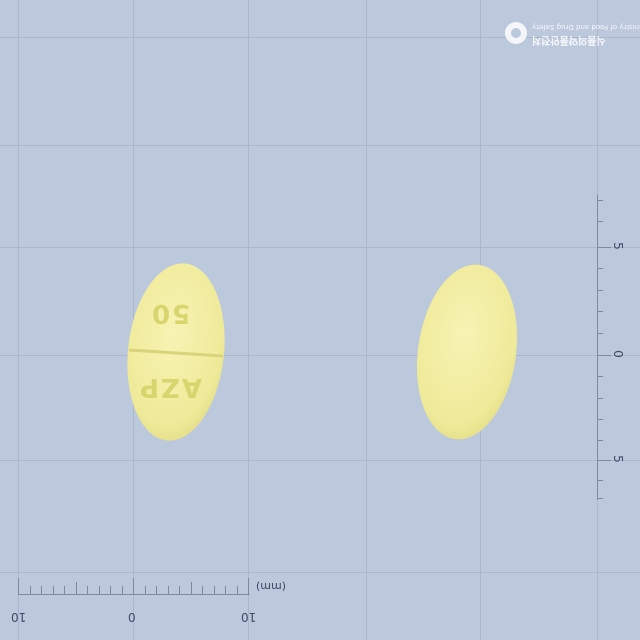 The image size is (640, 640). I want to click on emblem-icon, so click(516, 33).